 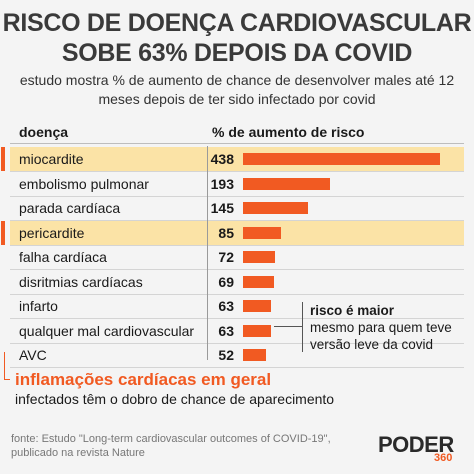 What do you see at coordinates (237, 355) in the screenshot?
I see `chart-row: AVC 52` at bounding box center [237, 355].